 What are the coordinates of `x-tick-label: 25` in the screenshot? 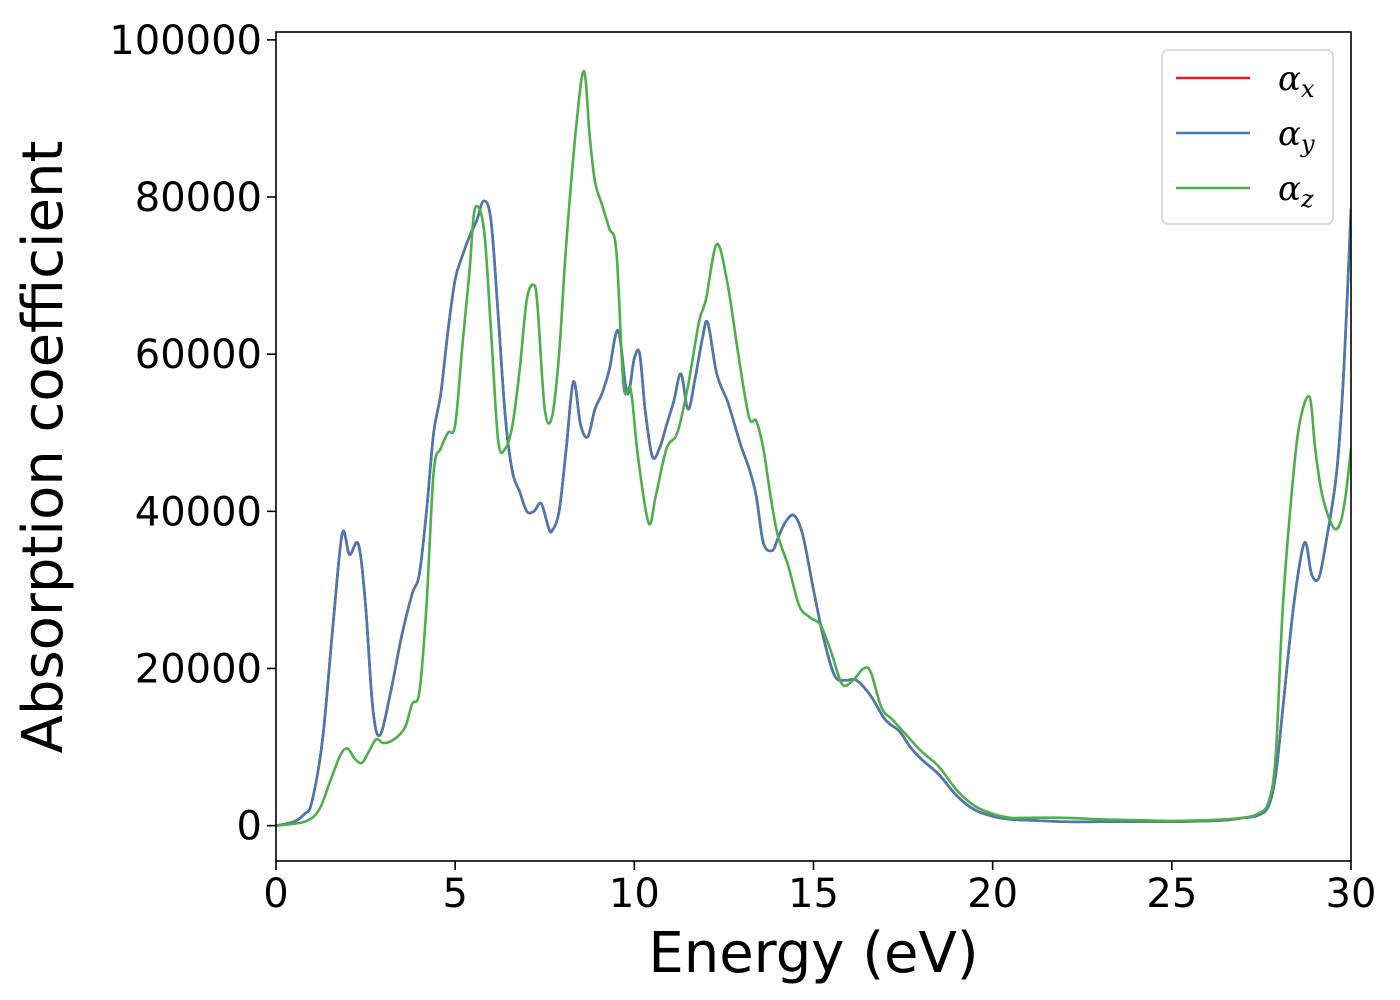 It's located at (1171, 894).